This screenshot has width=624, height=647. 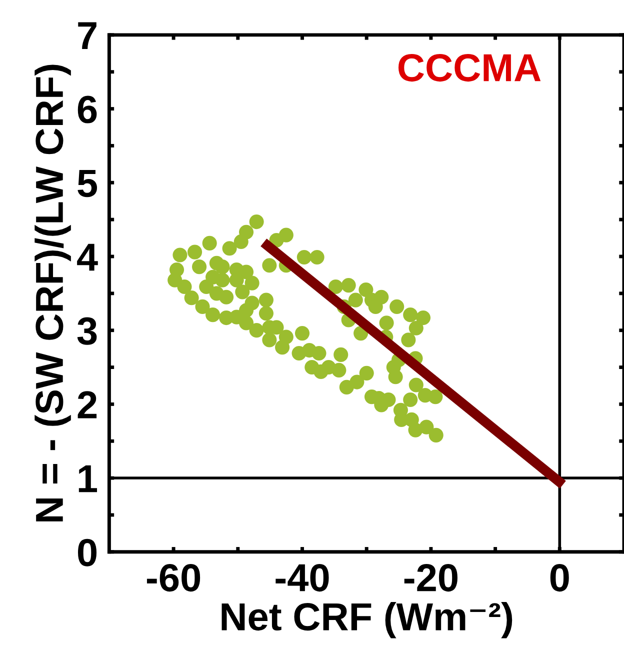 I want to click on y-tick-label: 5, so click(x=88, y=184).